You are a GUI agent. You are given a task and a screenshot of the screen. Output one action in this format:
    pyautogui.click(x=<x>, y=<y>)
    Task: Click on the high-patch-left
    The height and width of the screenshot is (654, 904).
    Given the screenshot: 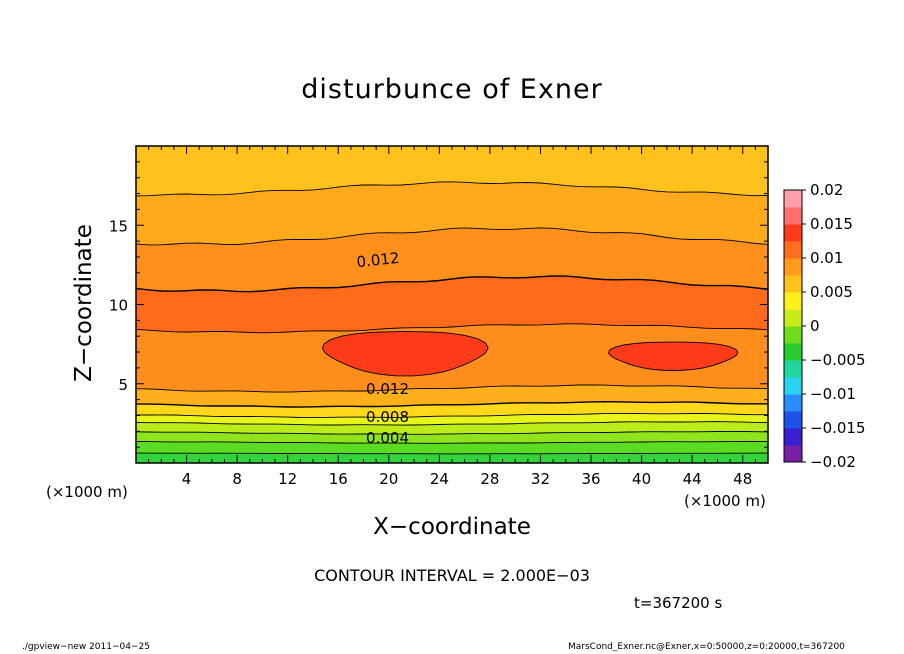 What is the action you would take?
    pyautogui.click(x=405, y=354)
    